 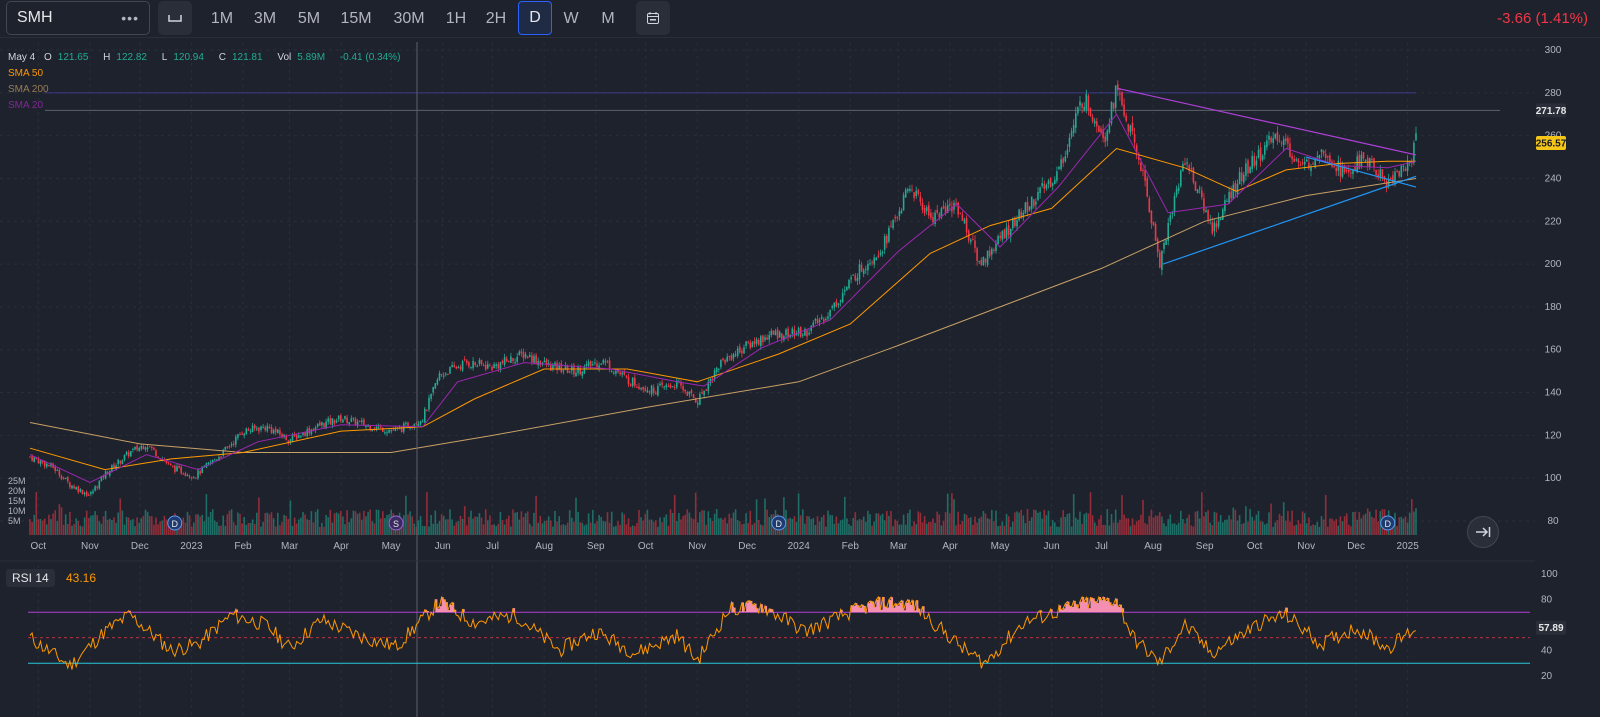 I want to click on tf-1m: 1M, so click(x=222, y=18).